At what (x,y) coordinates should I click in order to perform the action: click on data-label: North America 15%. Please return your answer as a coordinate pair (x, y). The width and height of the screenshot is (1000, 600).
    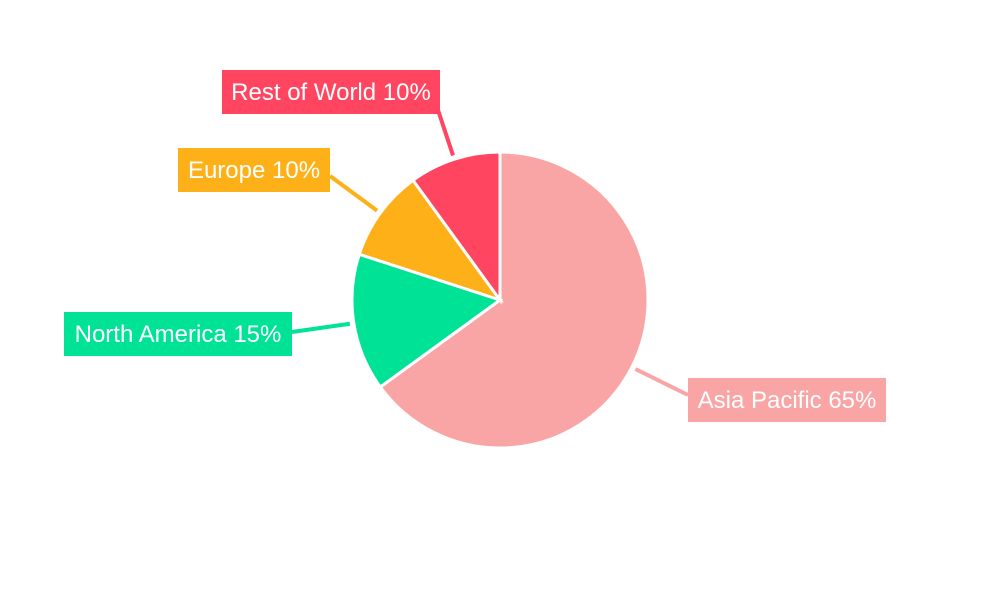
    Looking at the image, I should click on (178, 334).